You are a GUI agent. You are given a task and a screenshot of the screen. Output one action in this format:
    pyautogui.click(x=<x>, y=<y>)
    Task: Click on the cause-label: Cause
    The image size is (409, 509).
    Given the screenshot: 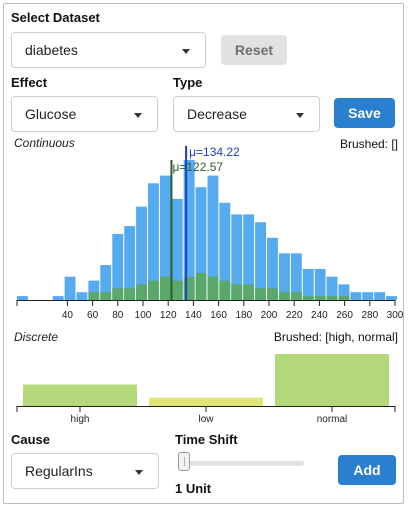 What is the action you would take?
    pyautogui.click(x=31, y=439)
    